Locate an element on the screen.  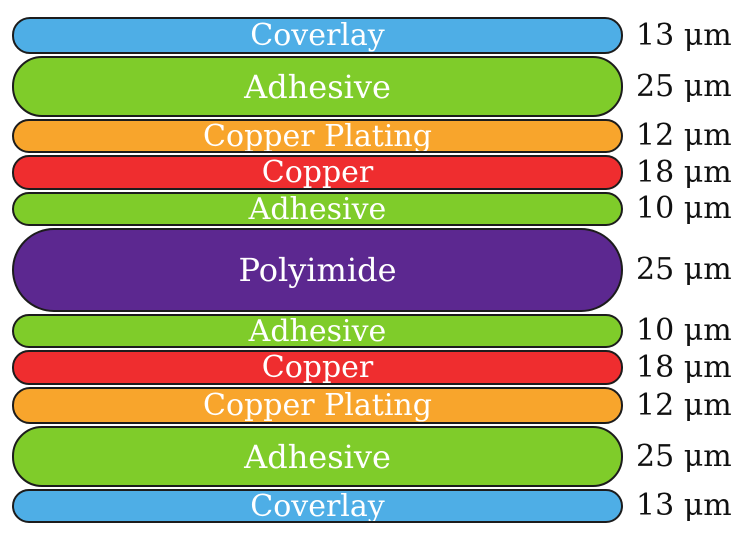
layer-polyimide: Polyimide is located at coordinates (317, 270).